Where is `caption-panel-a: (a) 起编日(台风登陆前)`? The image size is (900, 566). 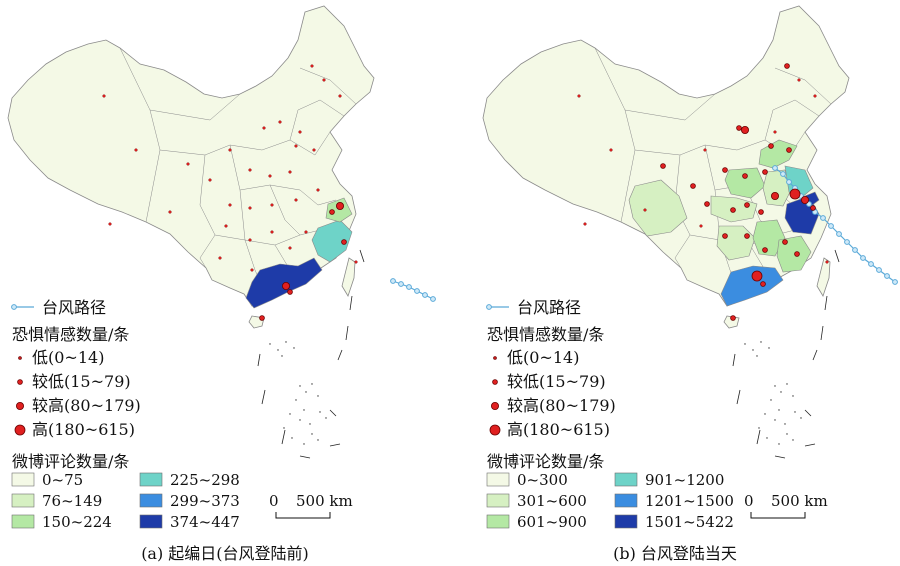 caption-panel-a: (a) 起编日(台风登陆前) is located at coordinates (225, 553).